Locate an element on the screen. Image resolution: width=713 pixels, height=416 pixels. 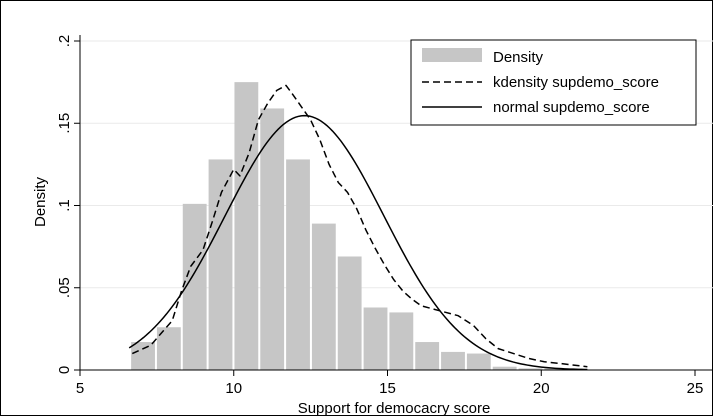
y-tick-label: .2 is located at coordinates (64, 41).